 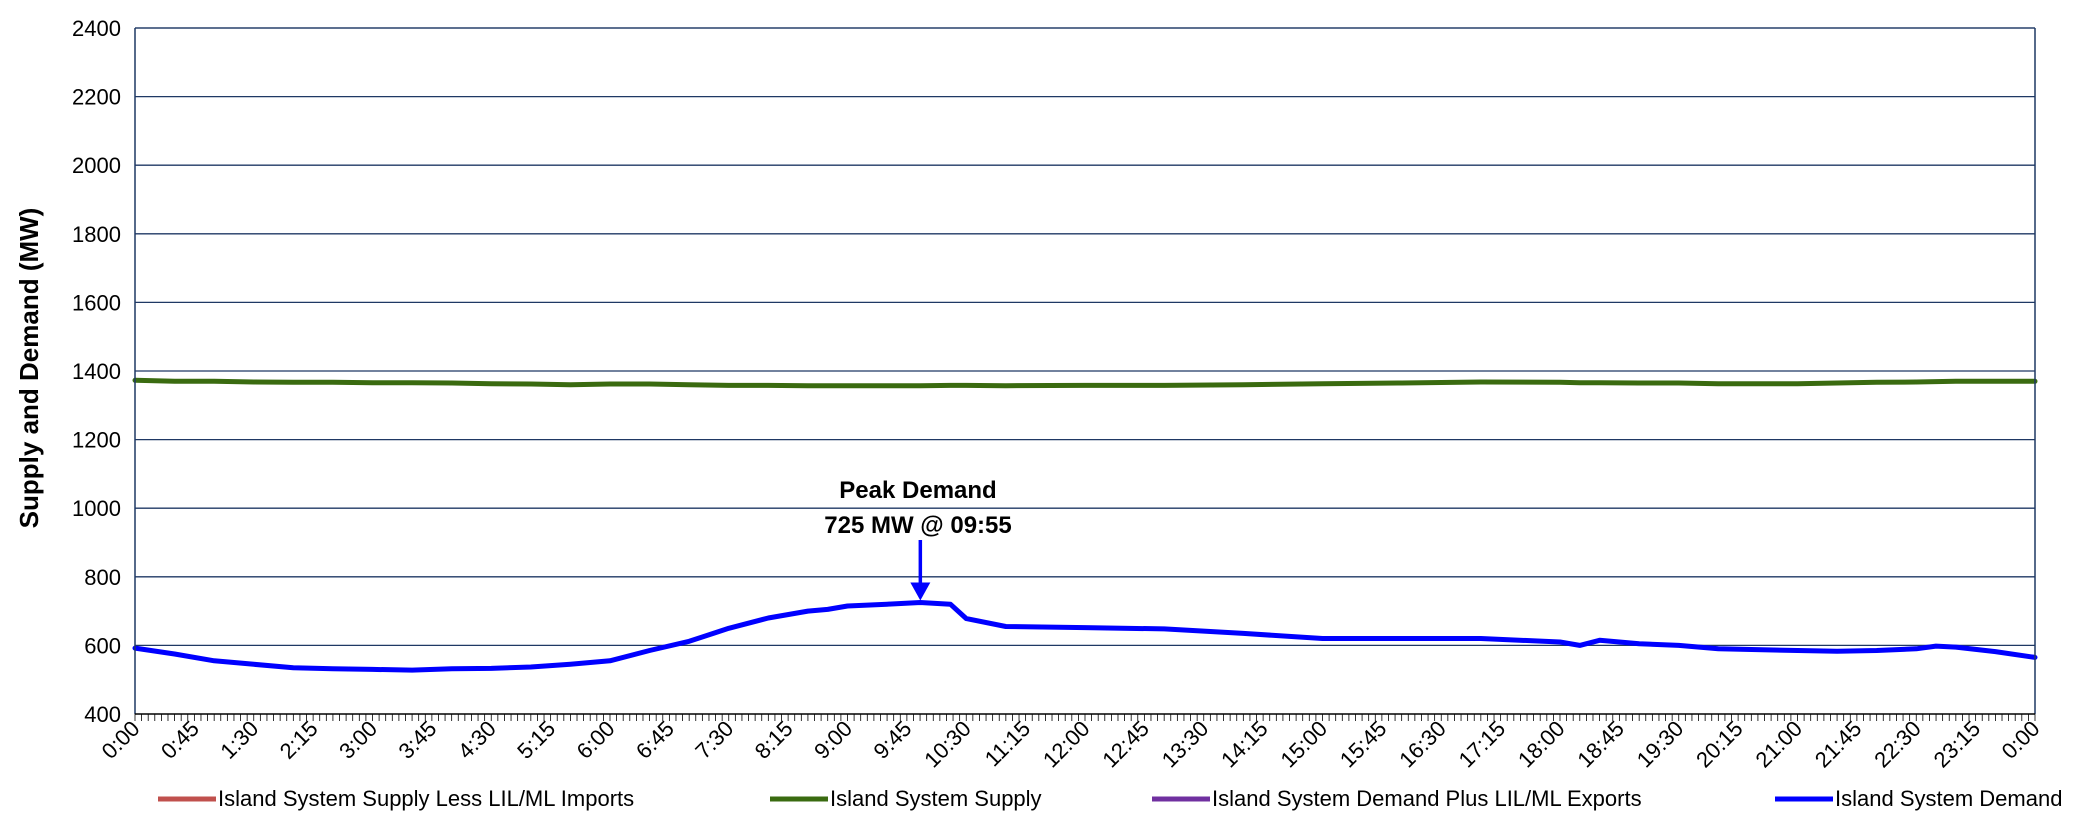 I want to click on legend-label: Island System Supply Less LIL/ML Imports, so click(x=426, y=798).